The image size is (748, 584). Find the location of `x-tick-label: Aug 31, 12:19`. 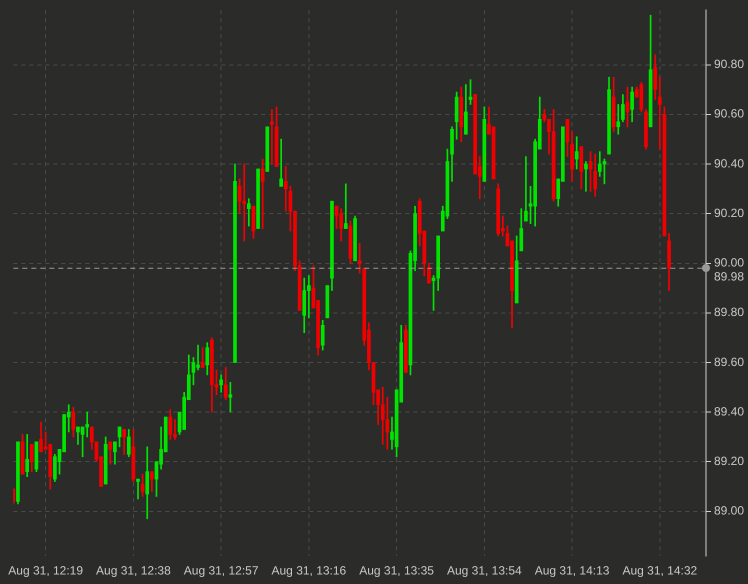

x-tick-label: Aug 31, 12:19 is located at coordinates (46, 571).